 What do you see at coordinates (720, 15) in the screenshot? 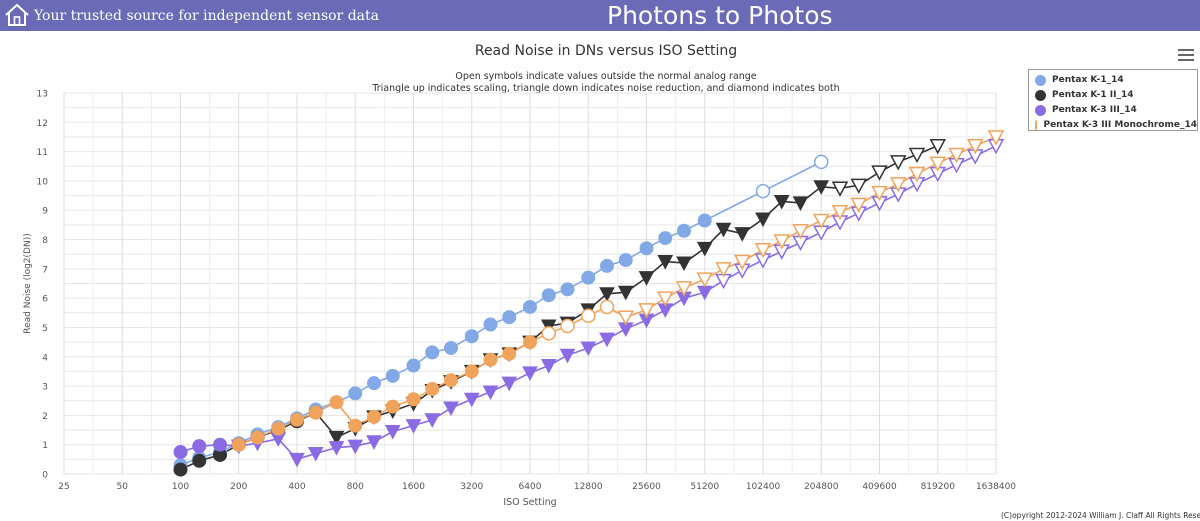
I see `site-brand: Photons to Photos` at bounding box center [720, 15].